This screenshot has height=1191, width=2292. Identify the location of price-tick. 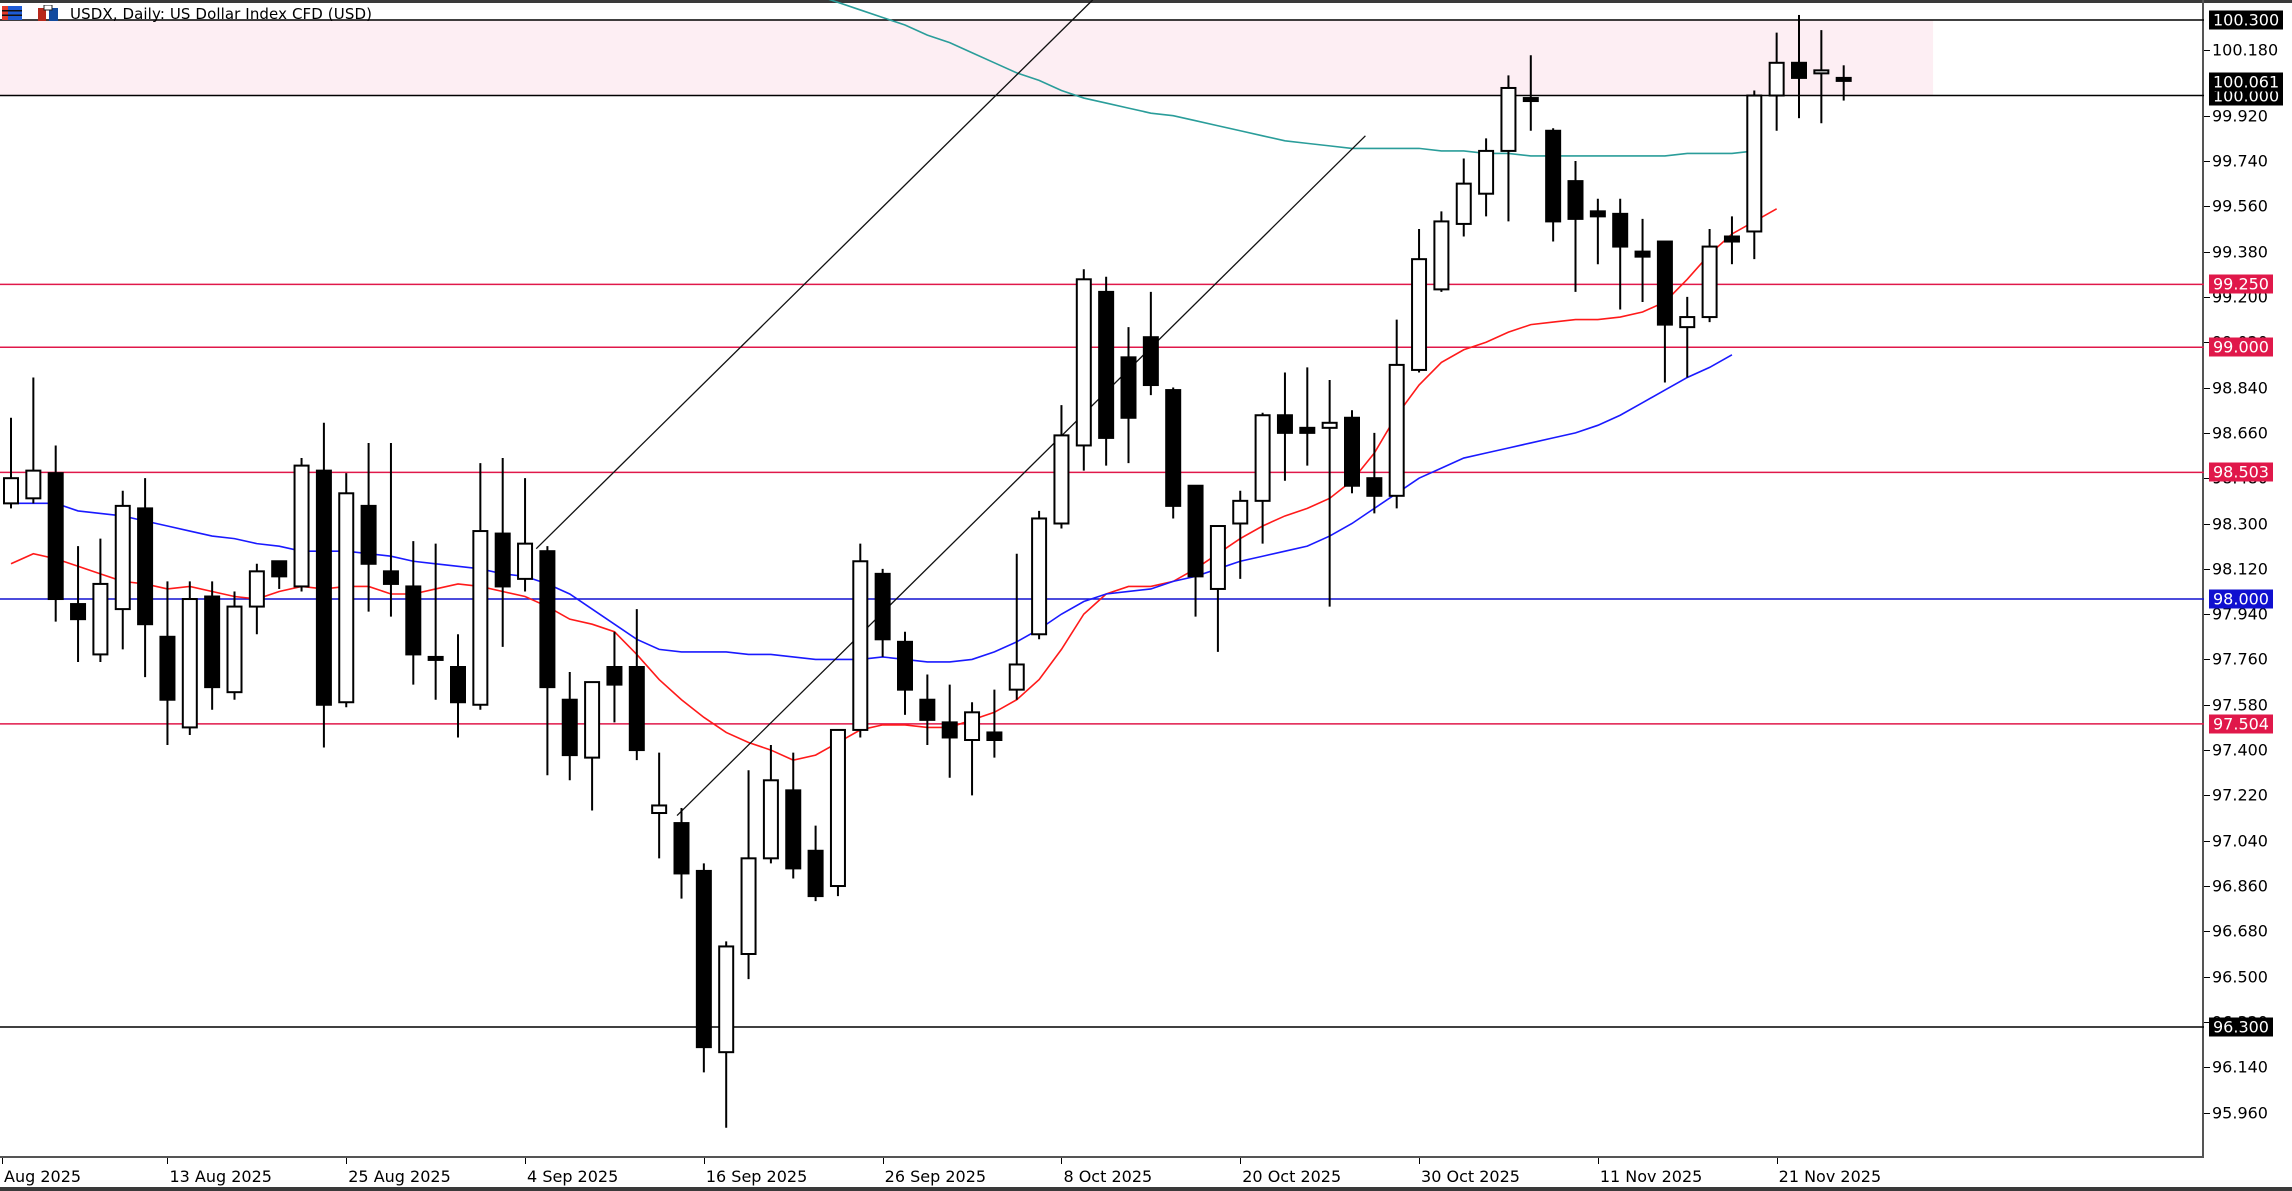
(2207, 1022).